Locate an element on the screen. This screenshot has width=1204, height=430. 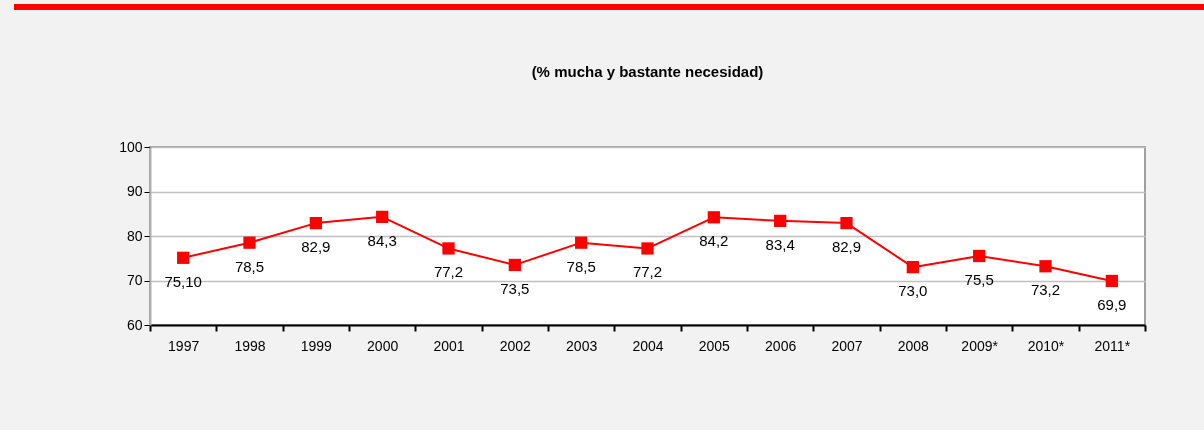
data-label: 73,2 is located at coordinates (1045, 290).